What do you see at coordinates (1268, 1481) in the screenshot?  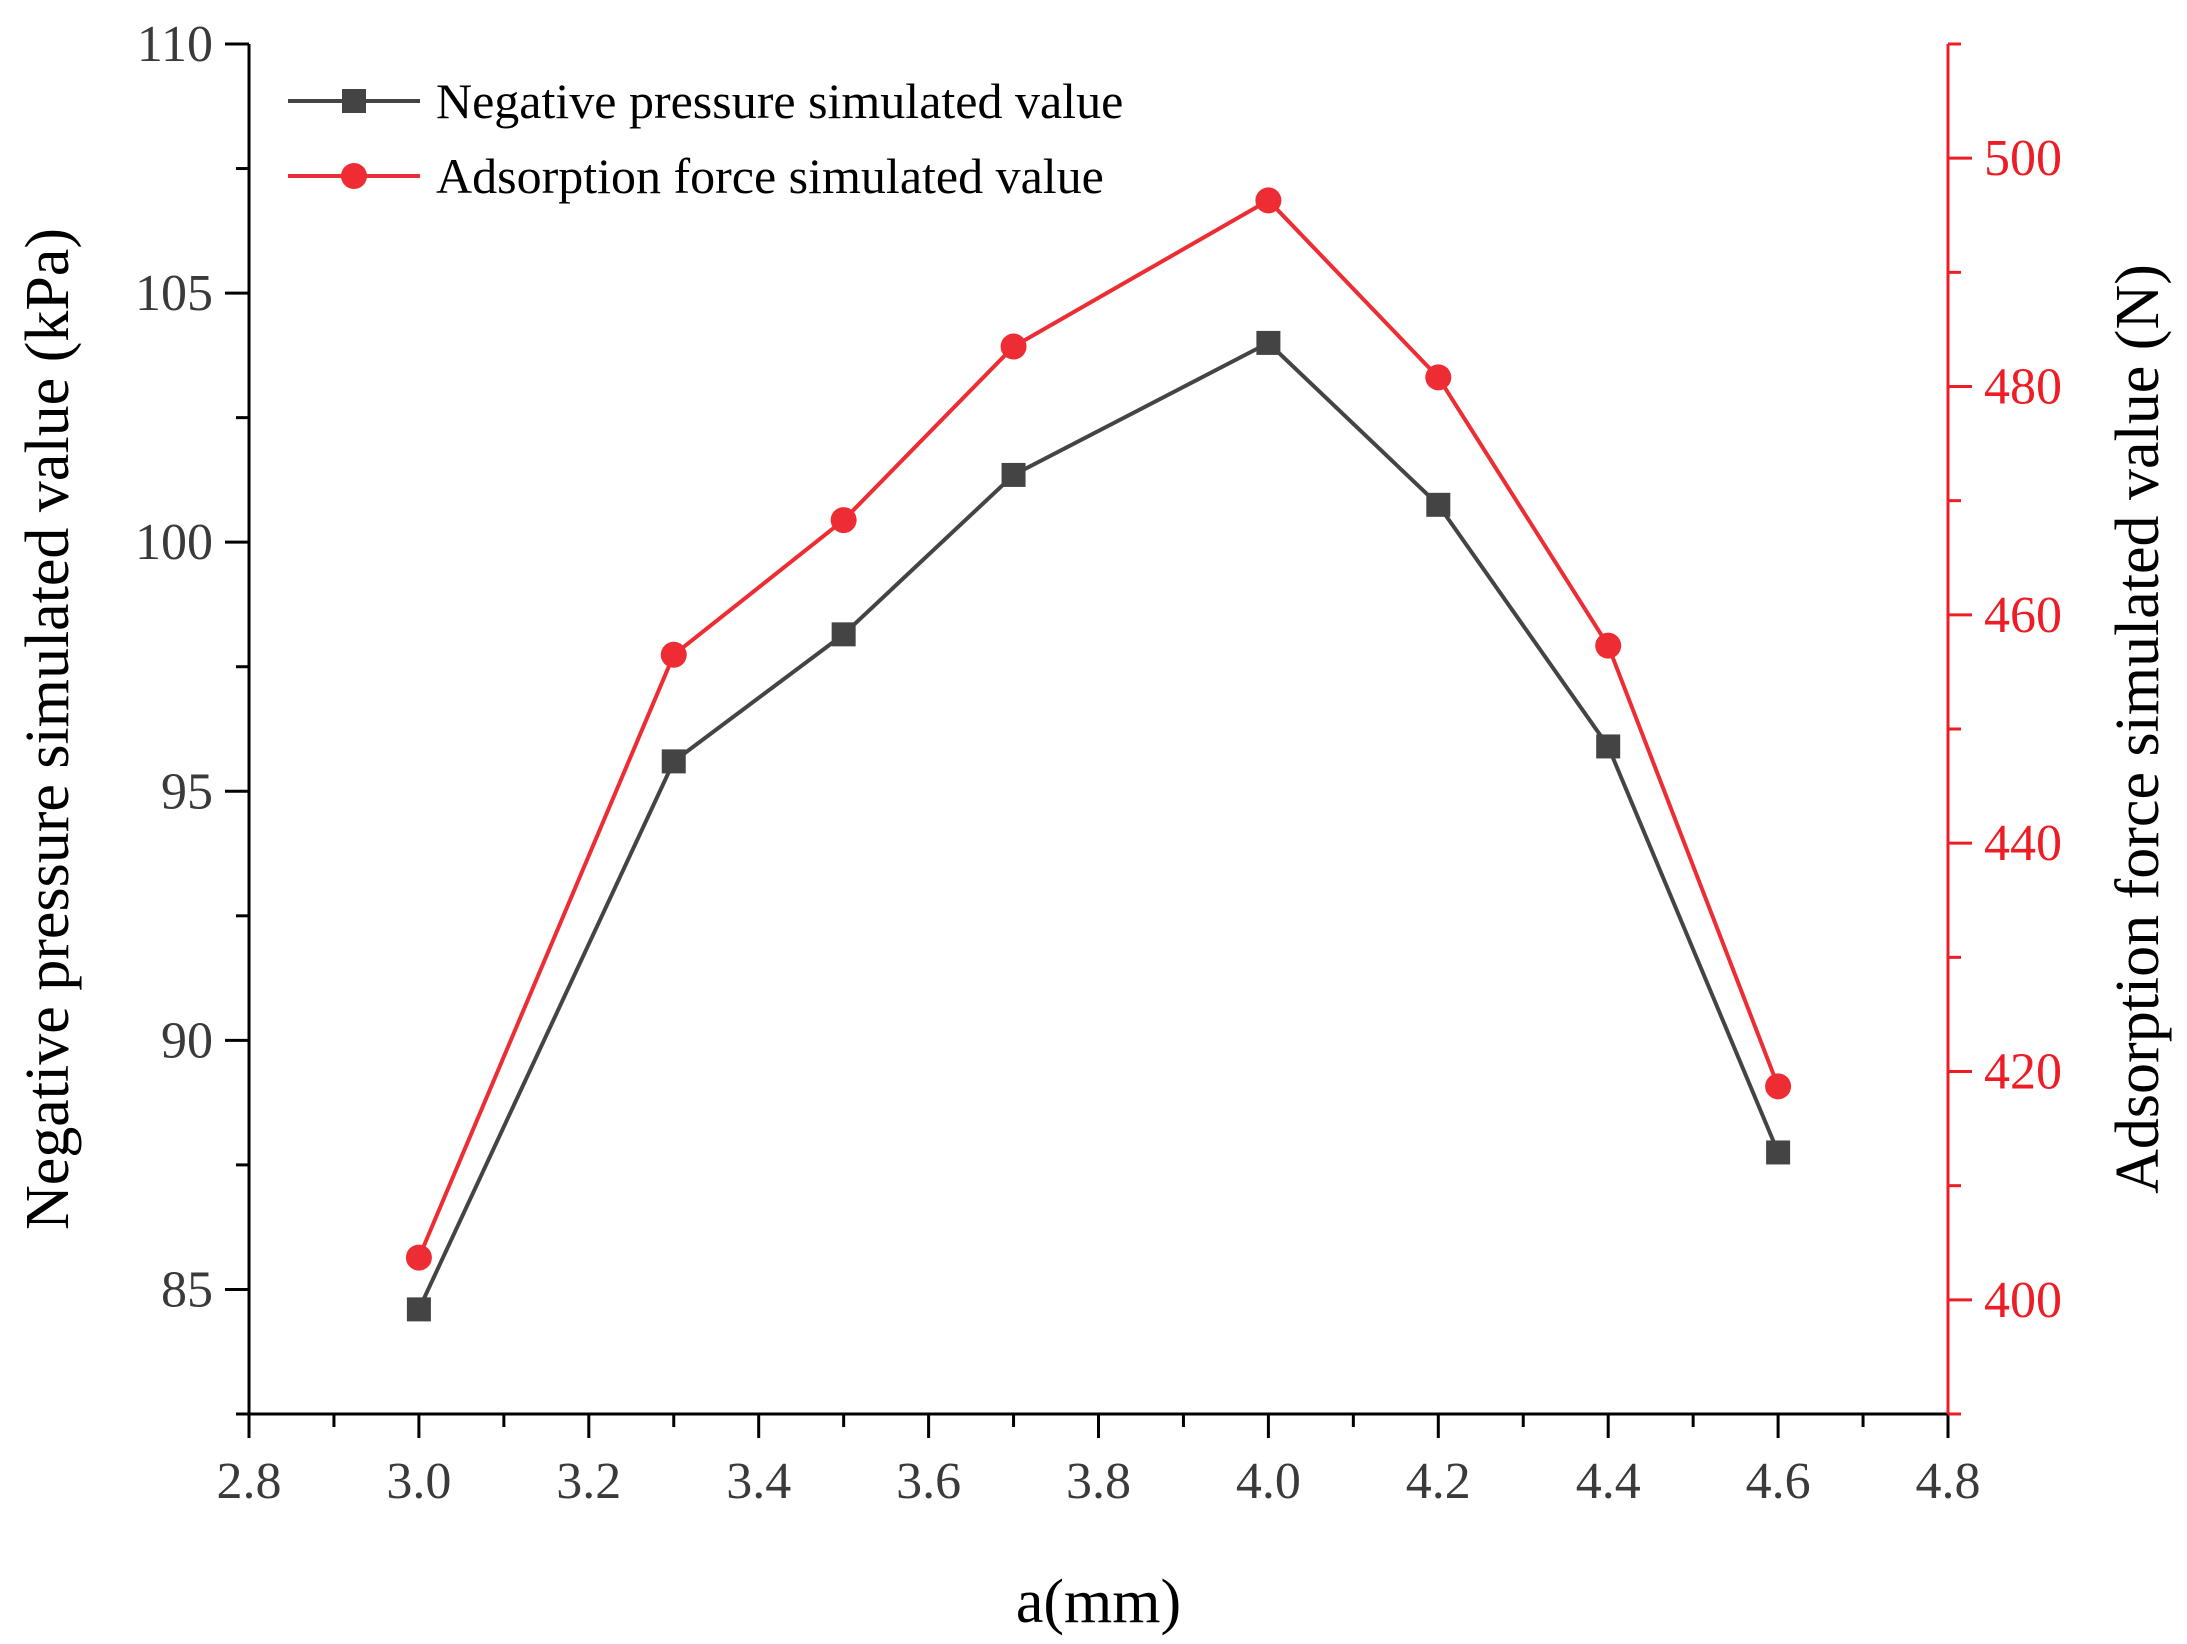 I see `x-tick-label: 4.0` at bounding box center [1268, 1481].